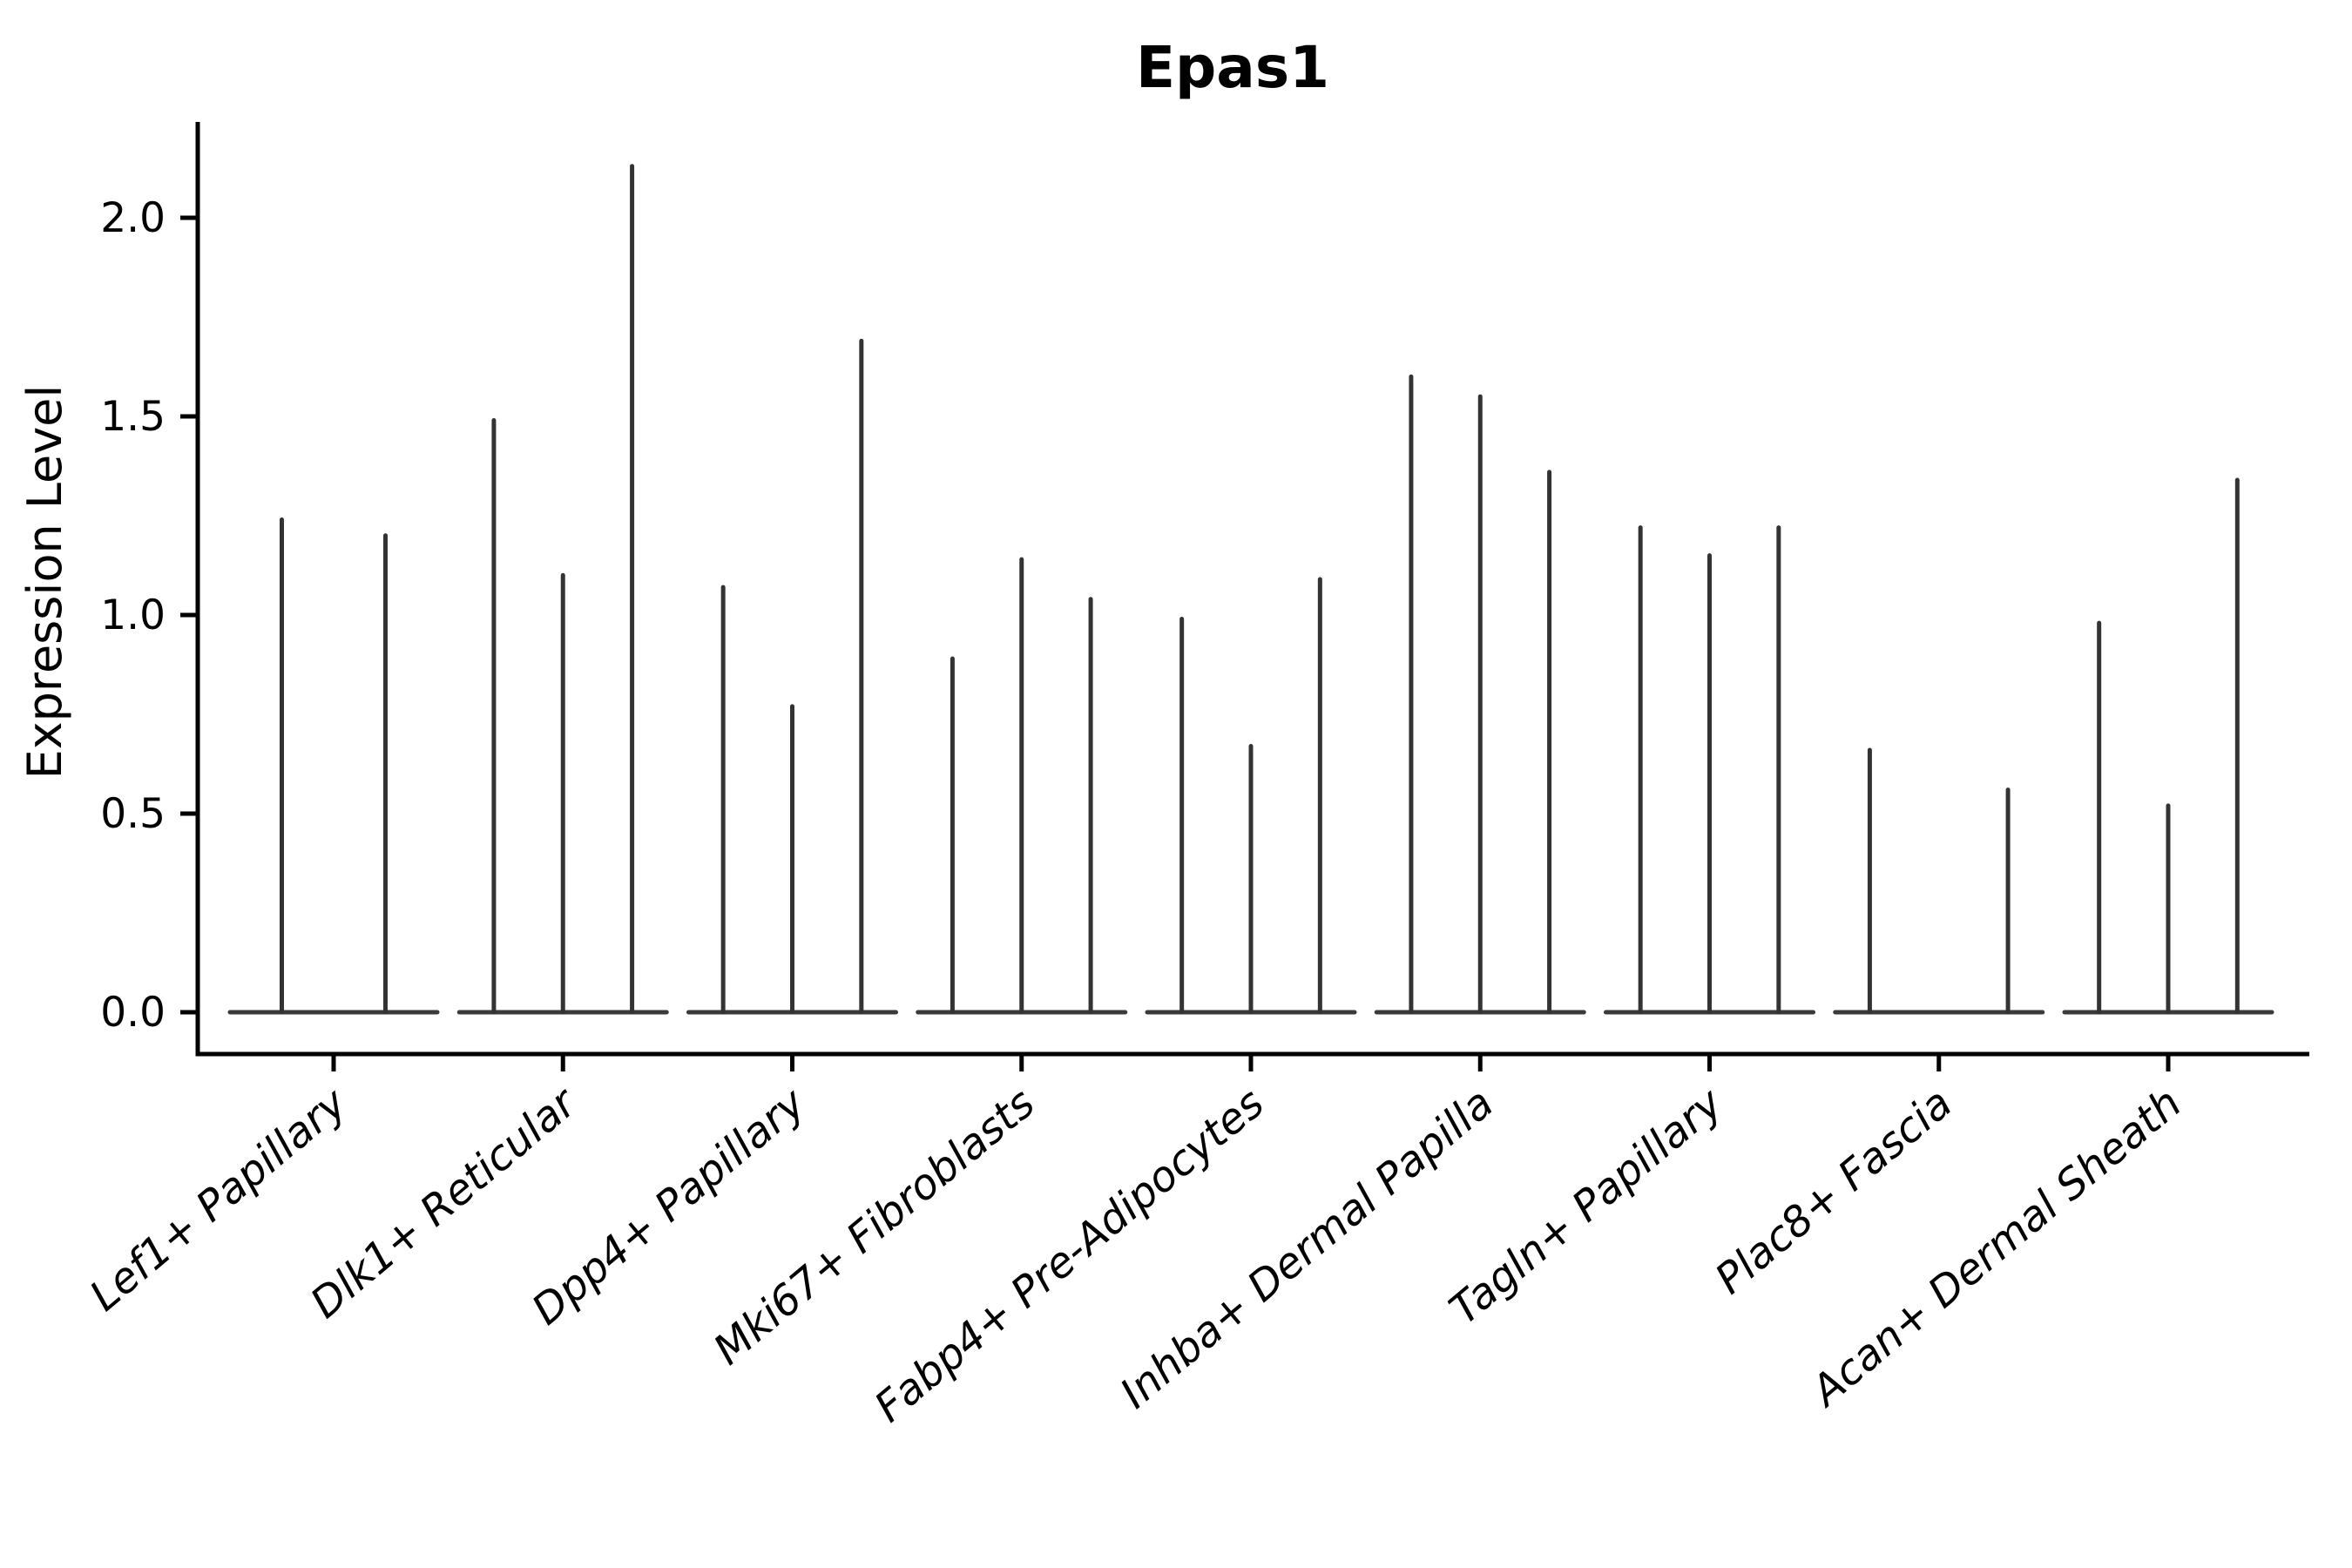 Image resolution: width=2352 pixels, height=1568 pixels. Describe the element at coordinates (133, 814) in the screenshot. I see `y-tick-label: 0.5` at that location.